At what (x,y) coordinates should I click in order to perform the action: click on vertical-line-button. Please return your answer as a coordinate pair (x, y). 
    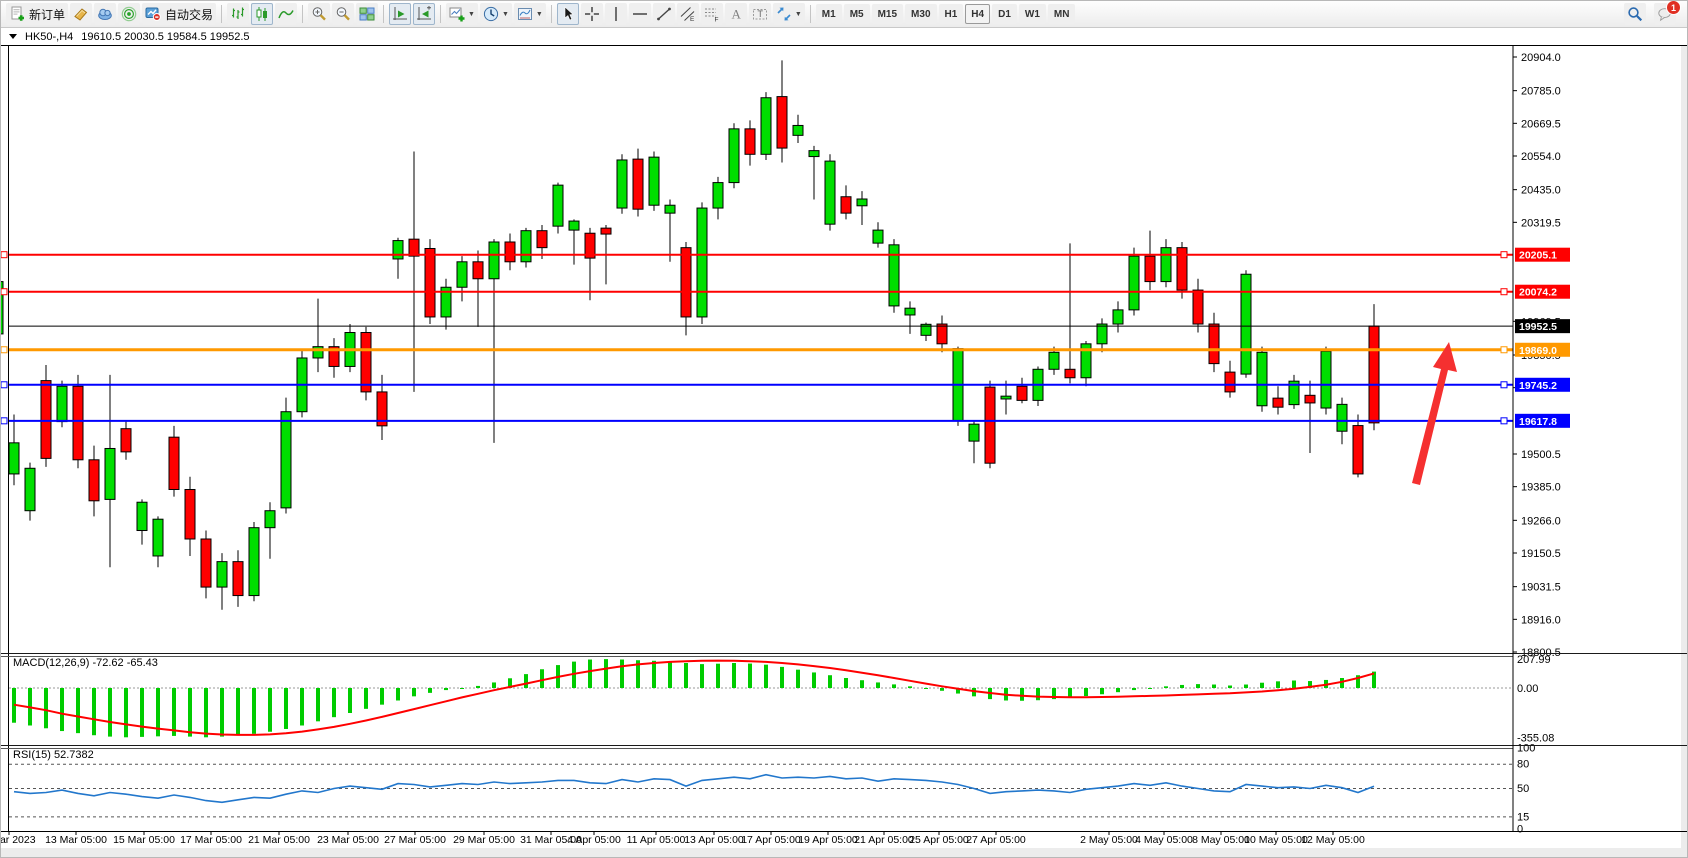
    Looking at the image, I should click on (615, 14).